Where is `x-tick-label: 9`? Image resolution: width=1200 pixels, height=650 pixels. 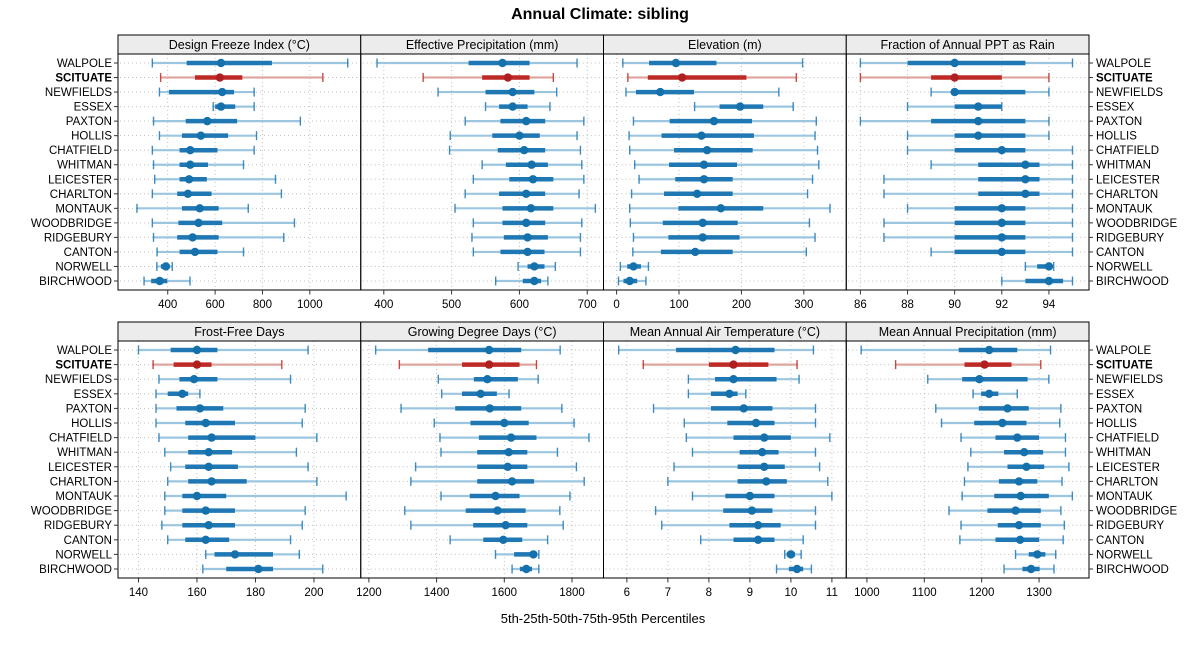 x-tick-label: 9 is located at coordinates (750, 593).